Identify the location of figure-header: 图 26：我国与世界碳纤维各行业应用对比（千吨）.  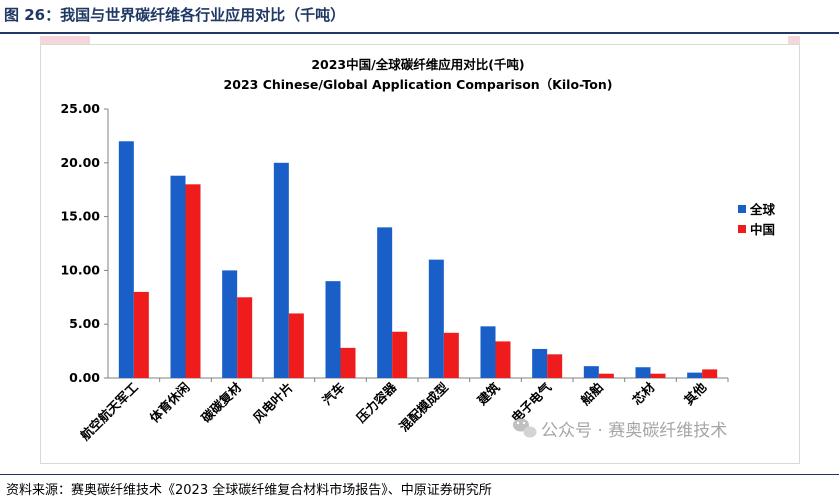
(419, 17).